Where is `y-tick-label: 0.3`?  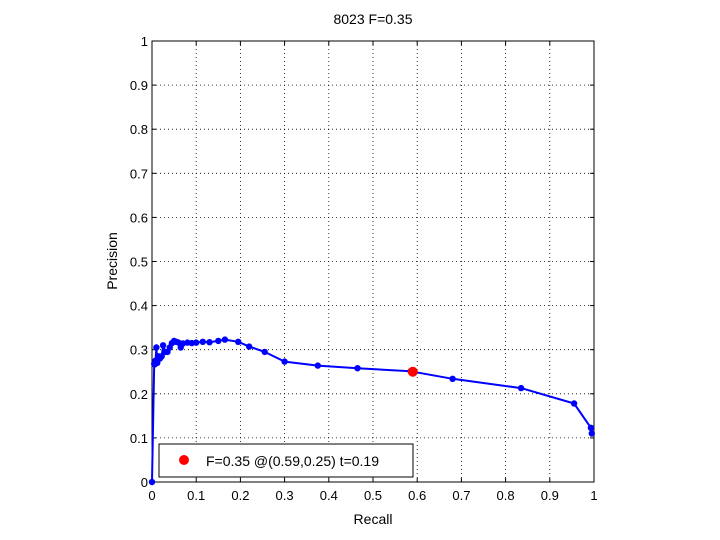
y-tick-label: 0.3 is located at coordinates (139, 350).